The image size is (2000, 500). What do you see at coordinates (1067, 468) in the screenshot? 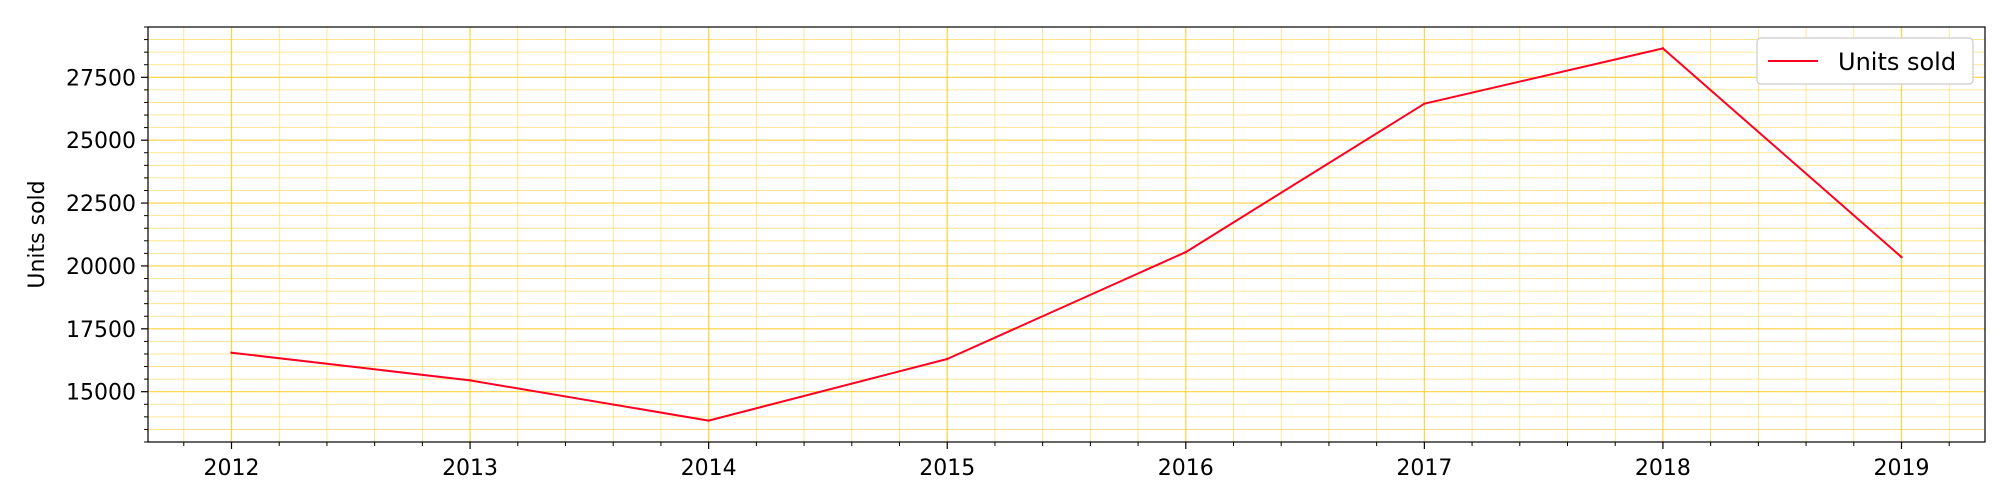
I see `x-tick-labels: 2012 2013 2014 2015 2016 2017 2018 2019` at bounding box center [1067, 468].